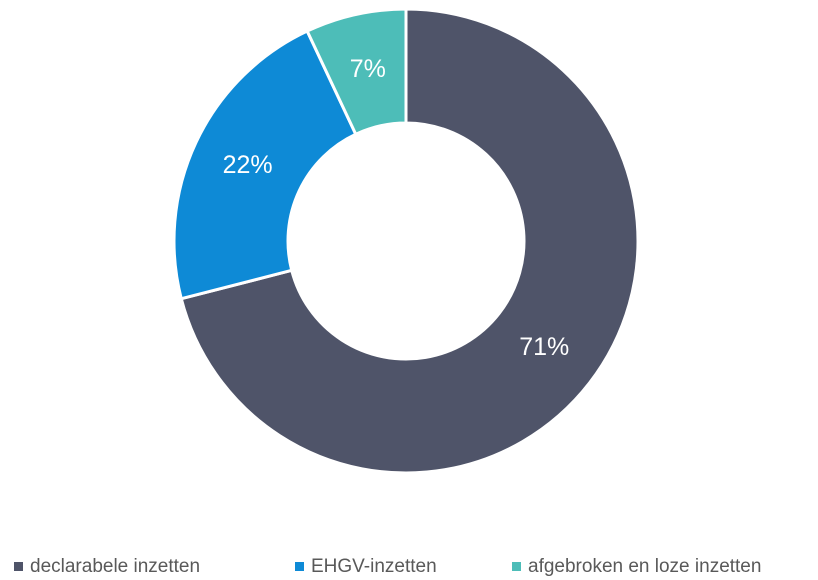  I want to click on legend-label: EHGV-inzetten, so click(374, 566).